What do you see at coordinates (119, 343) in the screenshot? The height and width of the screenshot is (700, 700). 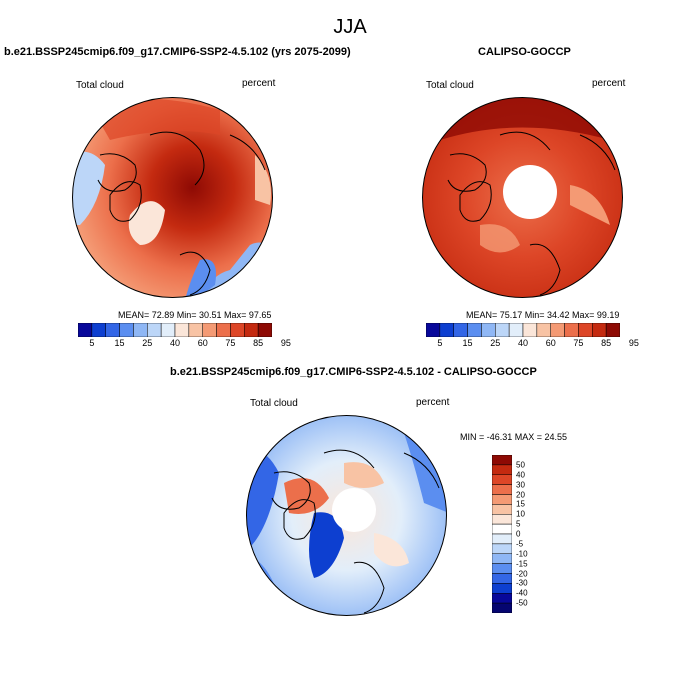 I see `model-colorbar-tick: 15` at bounding box center [119, 343].